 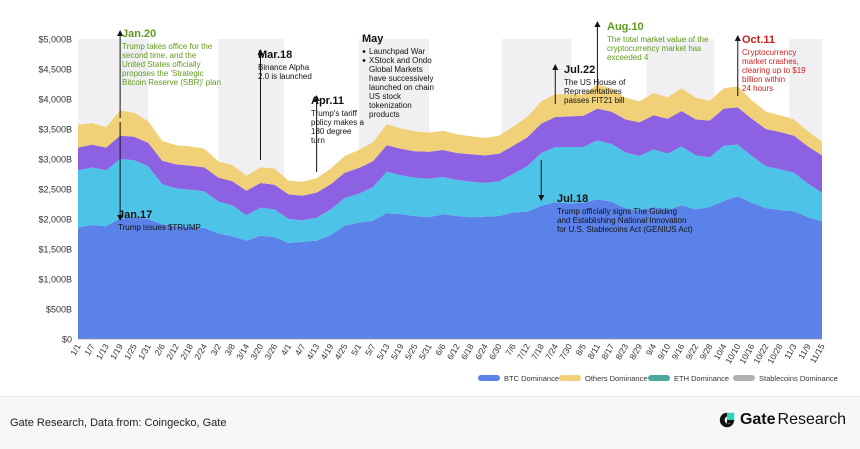 What do you see at coordinates (256, 352) in the screenshot?
I see `x-tick-label: 3/20` at bounding box center [256, 352].